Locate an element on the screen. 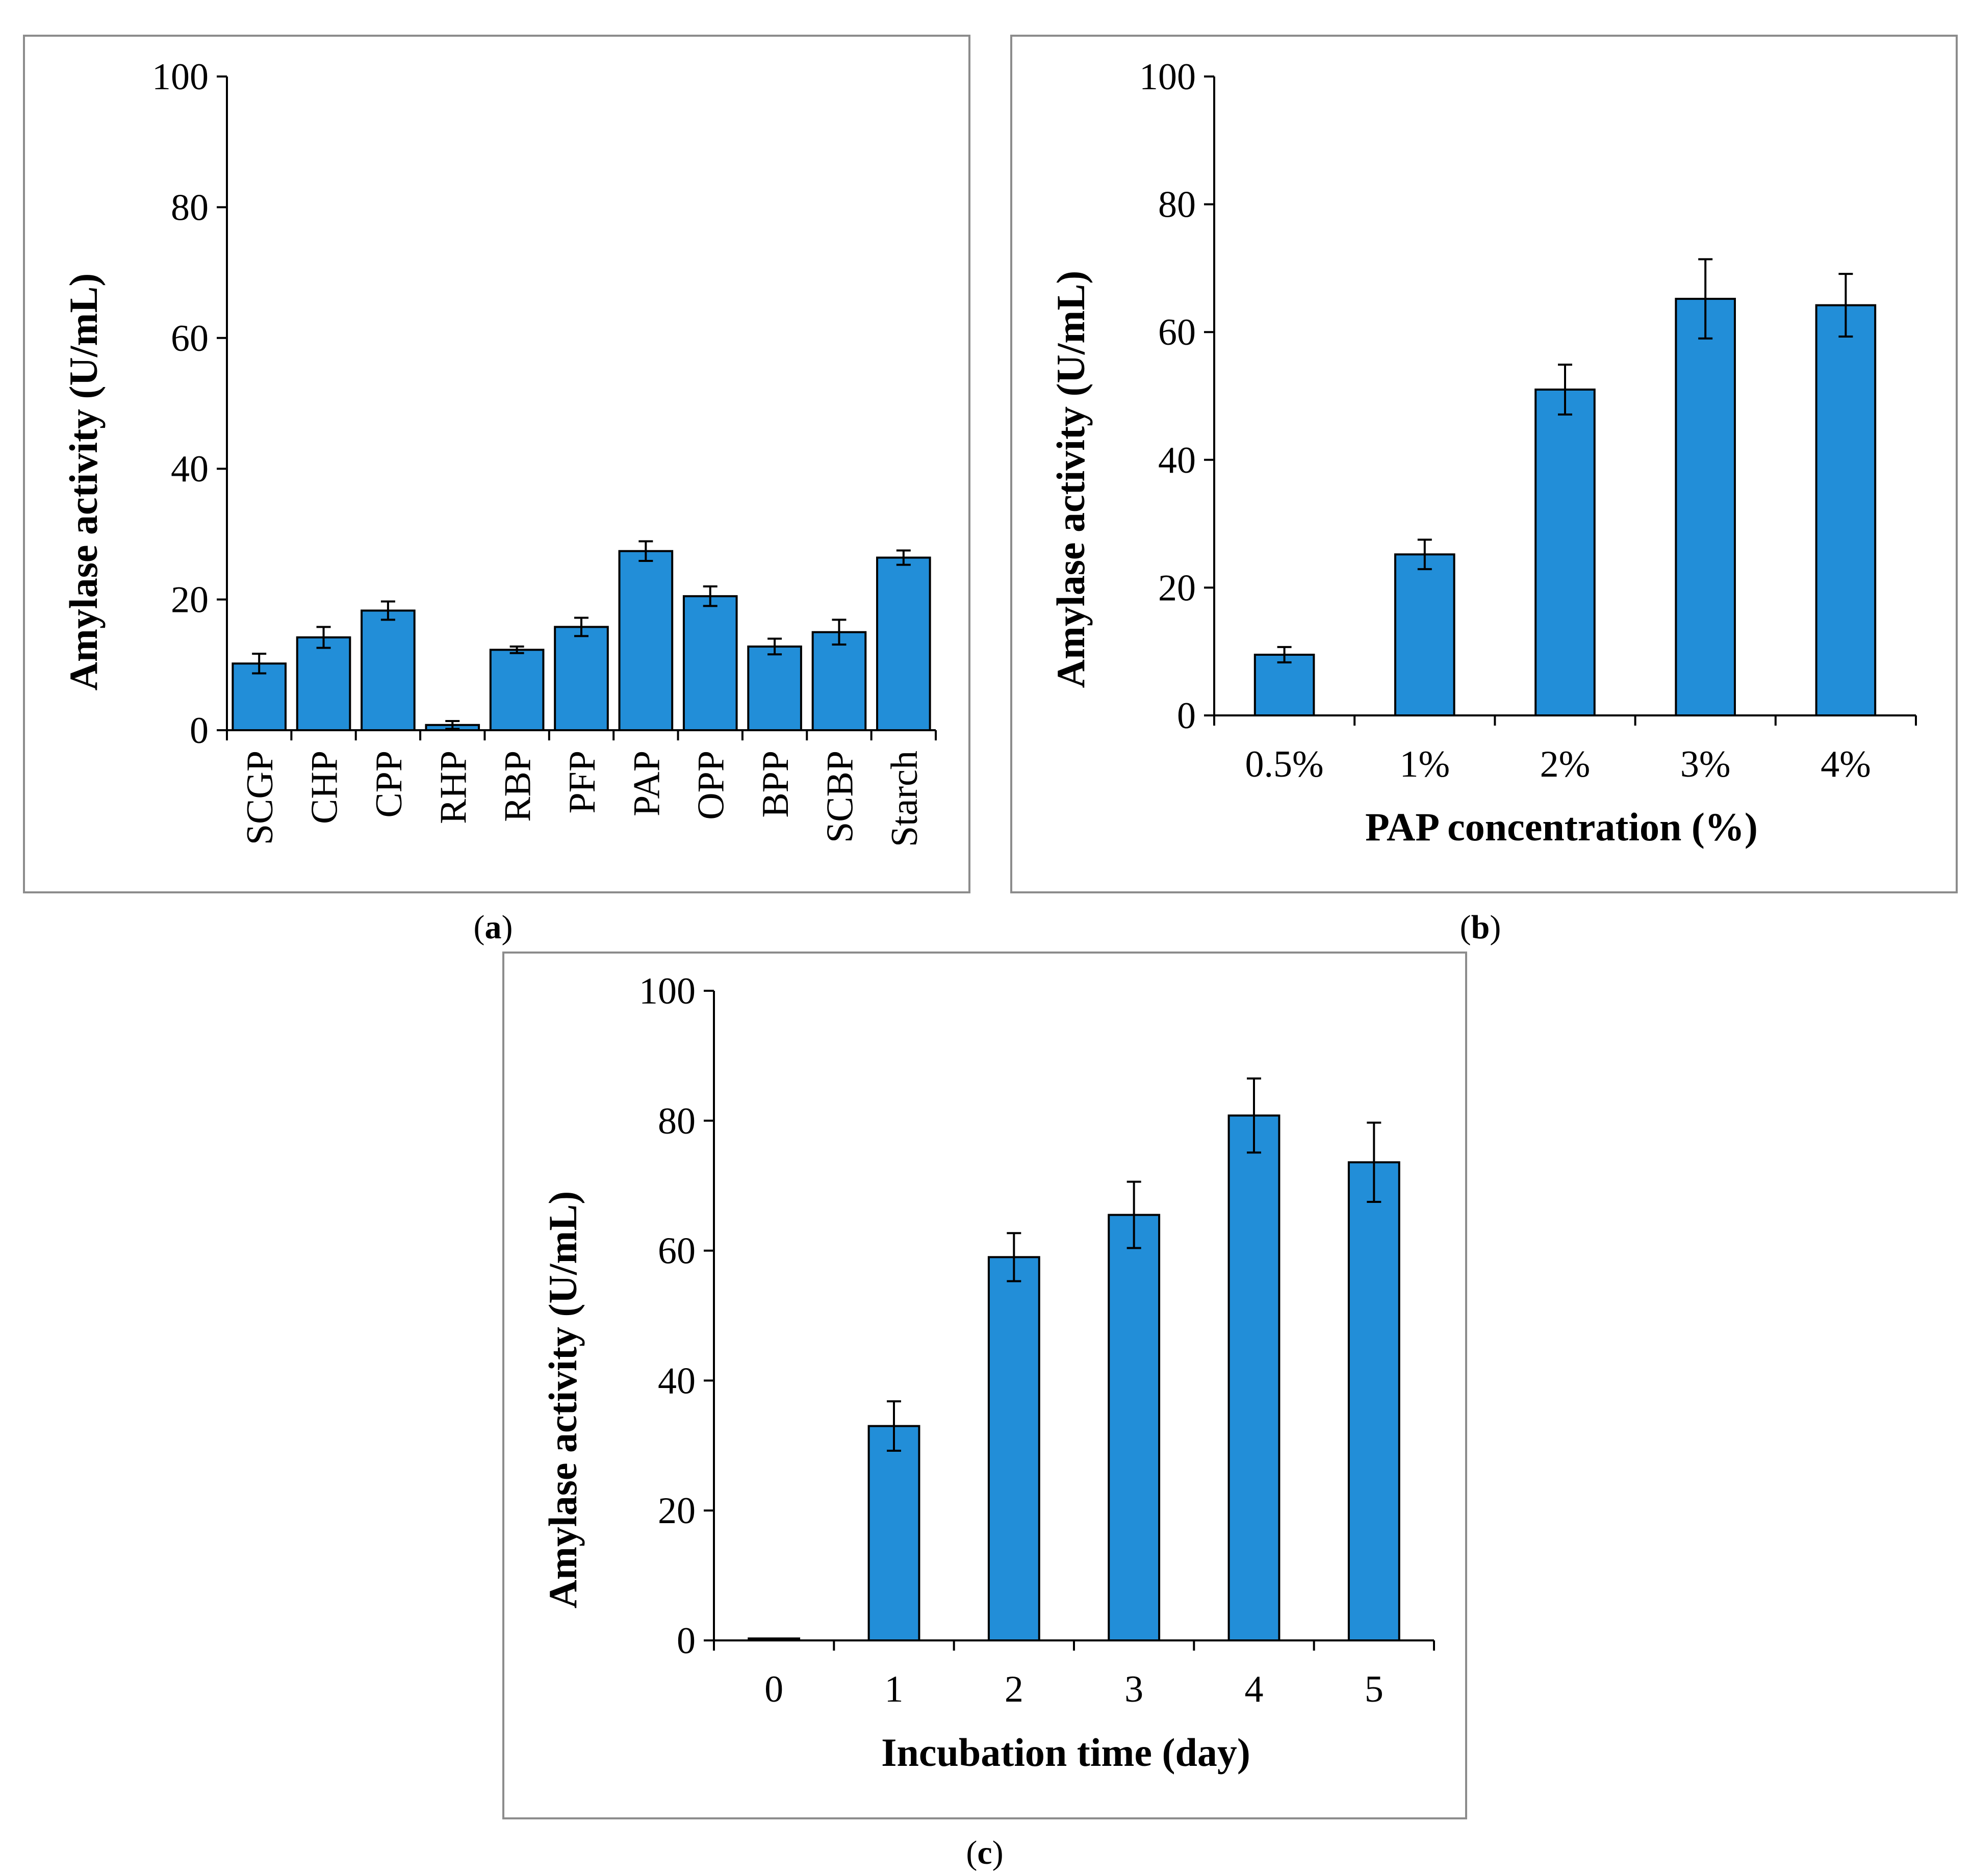 The height and width of the screenshot is (1876, 1972). x-tick-label: CPP is located at coordinates (389, 785).